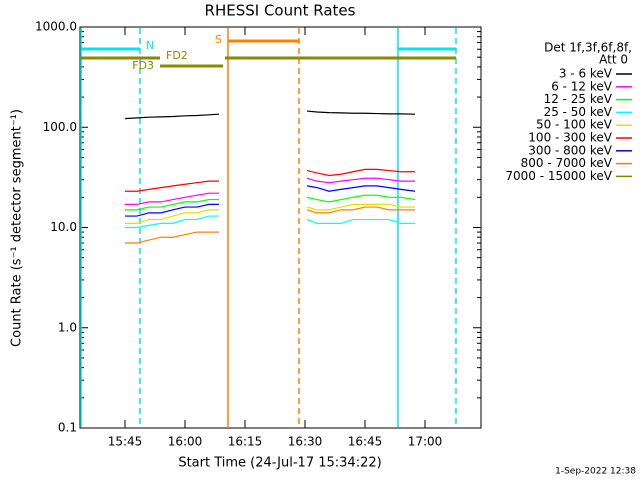 The width and height of the screenshot is (640, 480). I want to click on x-tick-label: 16:45, so click(365, 442).